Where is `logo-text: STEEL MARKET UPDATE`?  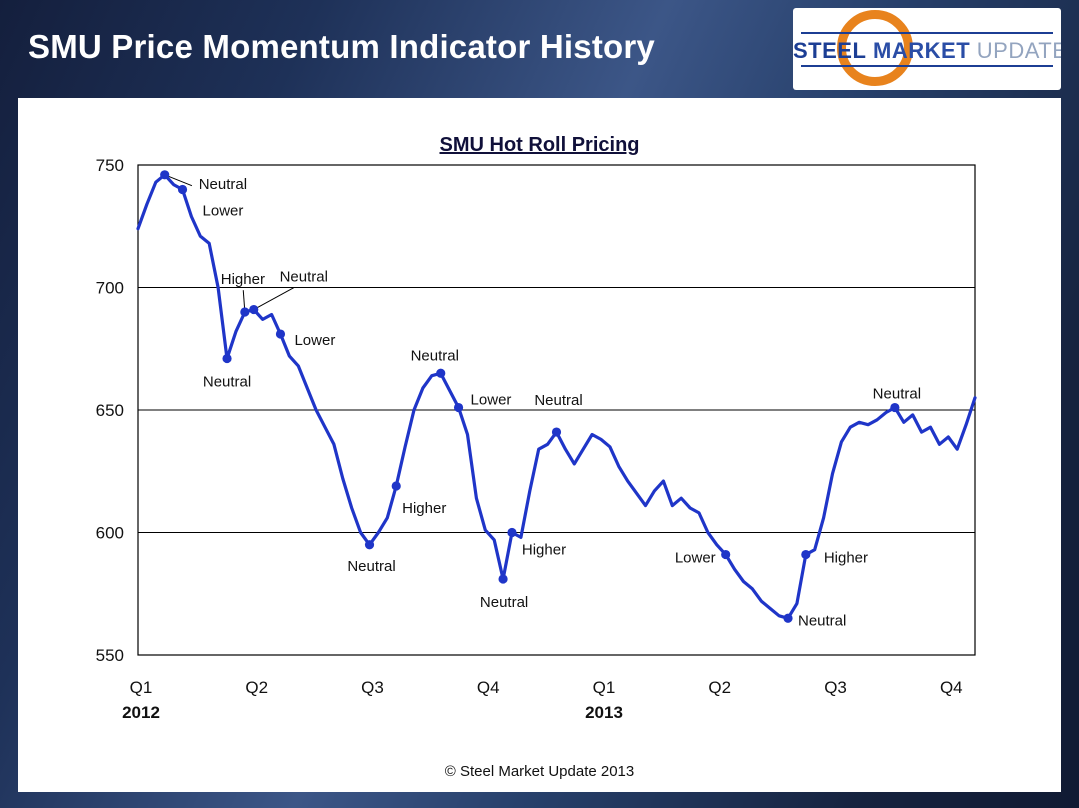 logo-text: STEEL MARKET UPDATE is located at coordinates (927, 51).